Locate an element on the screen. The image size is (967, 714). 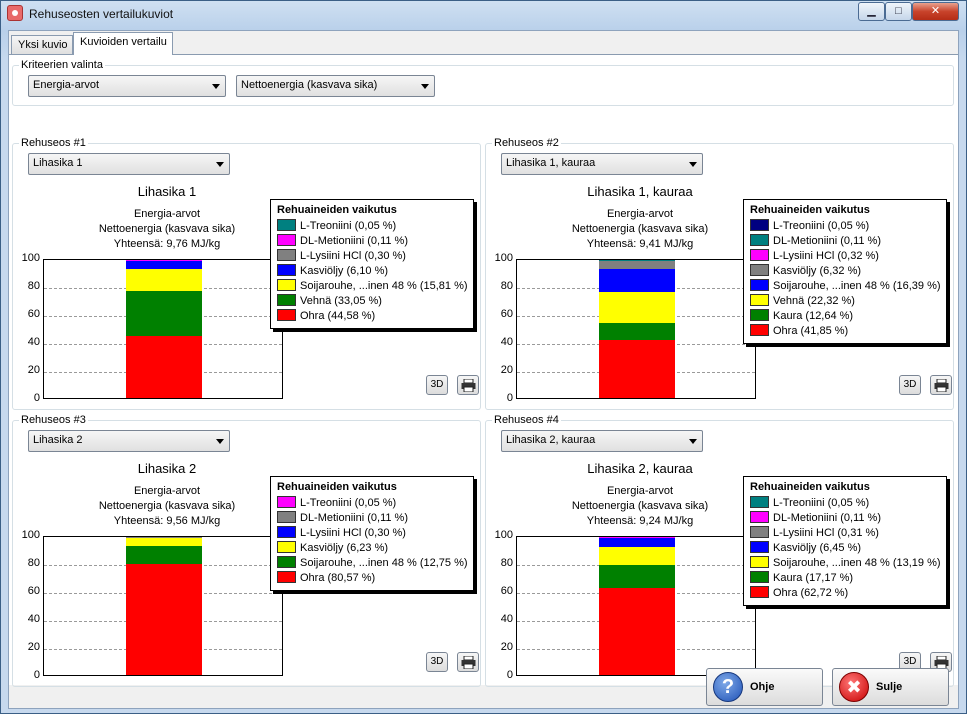
stacked-bar-plot is located at coordinates (163, 329).